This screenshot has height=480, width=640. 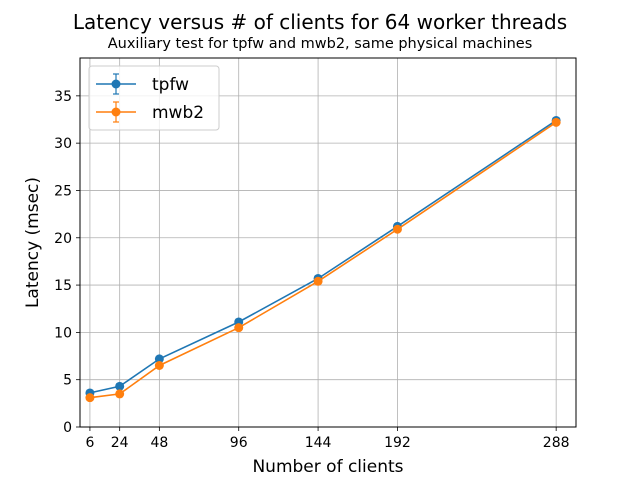 I want to click on x-axis-ticks: 6 24 48 96 144 192 288, so click(x=327, y=439).